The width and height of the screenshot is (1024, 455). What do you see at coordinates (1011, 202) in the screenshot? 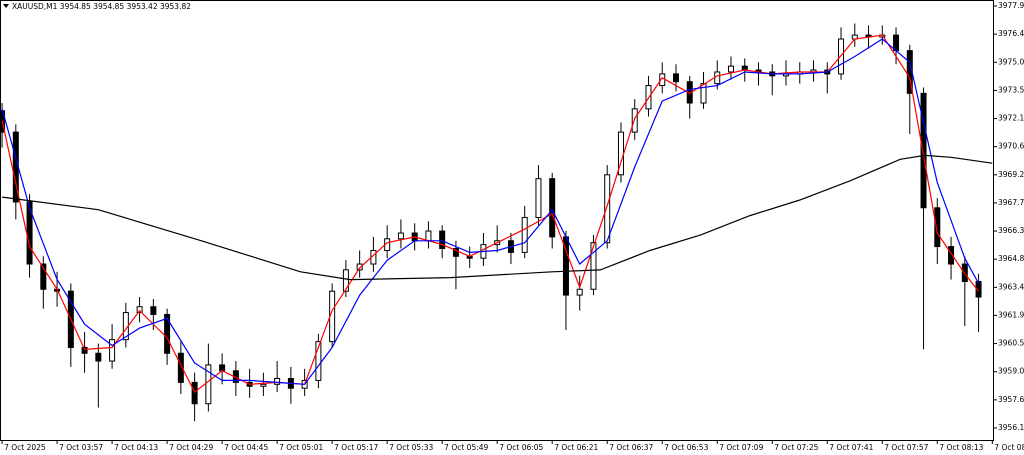
I see `y-tick-label: 3967.75` at bounding box center [1011, 202].